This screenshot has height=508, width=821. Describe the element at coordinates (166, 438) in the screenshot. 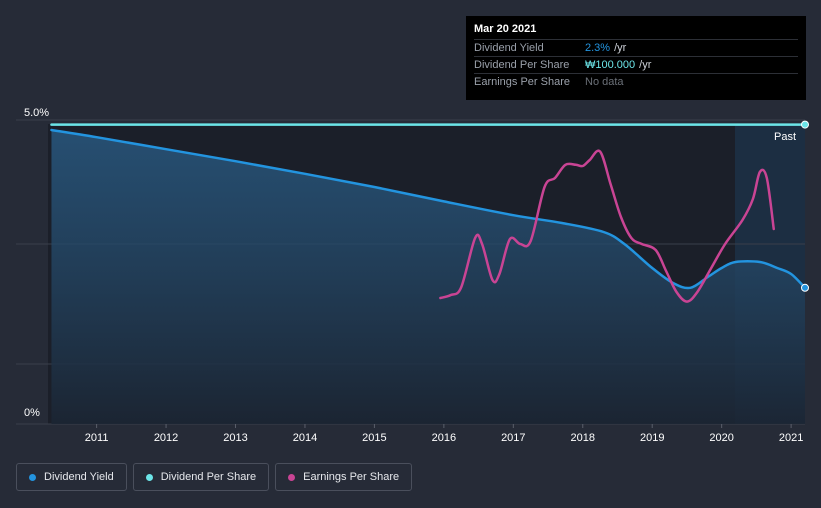

I see `x-tick-label: 2012` at that location.